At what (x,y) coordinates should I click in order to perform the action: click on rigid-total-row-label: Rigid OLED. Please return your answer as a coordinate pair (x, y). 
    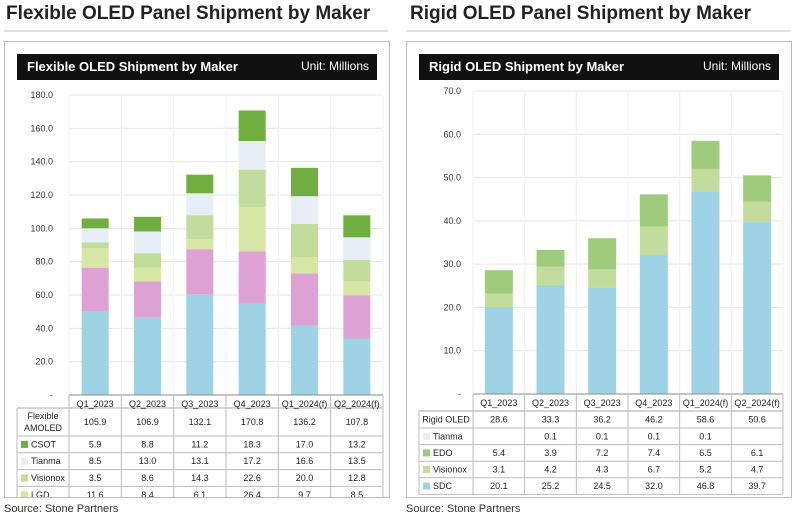
    Looking at the image, I should click on (446, 420).